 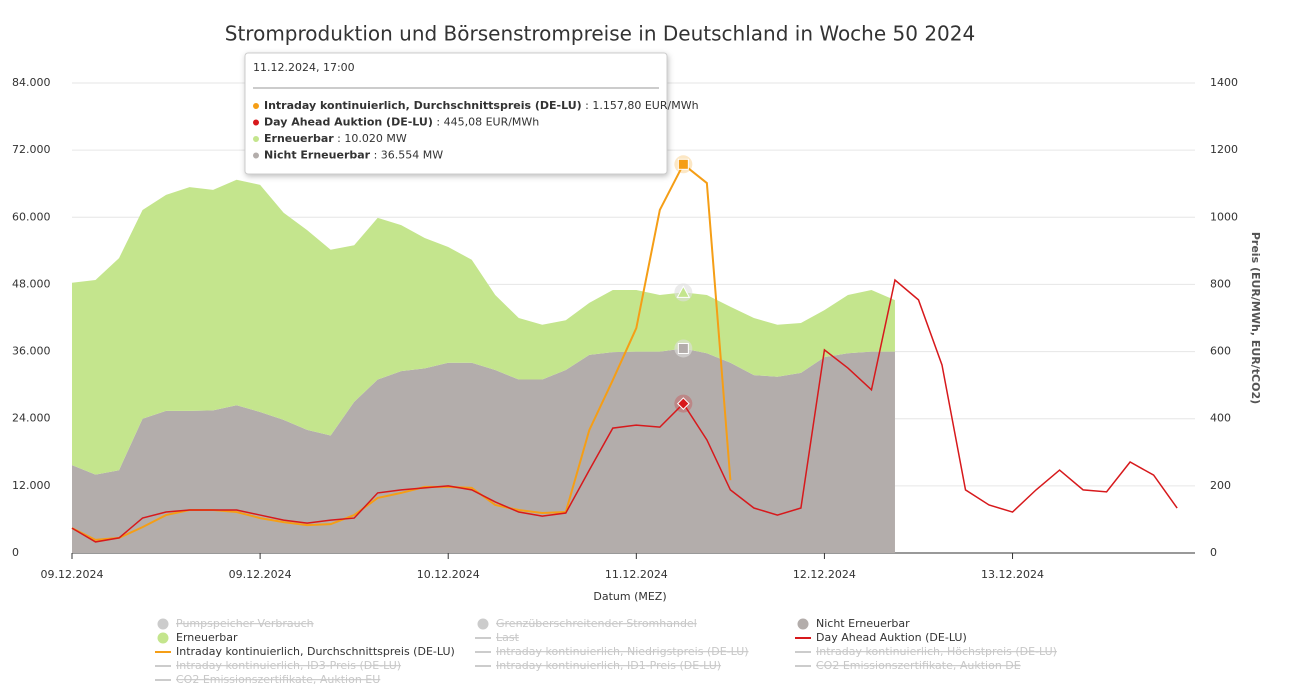 I want to click on y2-axis-title: Preis (EUR/MWh, EUR/tCO2), so click(x=1255, y=318).